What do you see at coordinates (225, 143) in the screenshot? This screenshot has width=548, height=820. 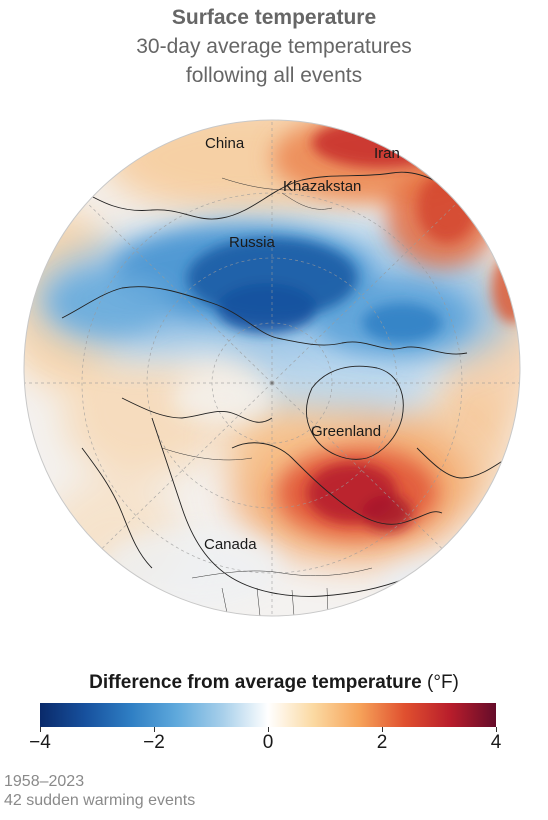 I see `label-china: China` at bounding box center [225, 143].